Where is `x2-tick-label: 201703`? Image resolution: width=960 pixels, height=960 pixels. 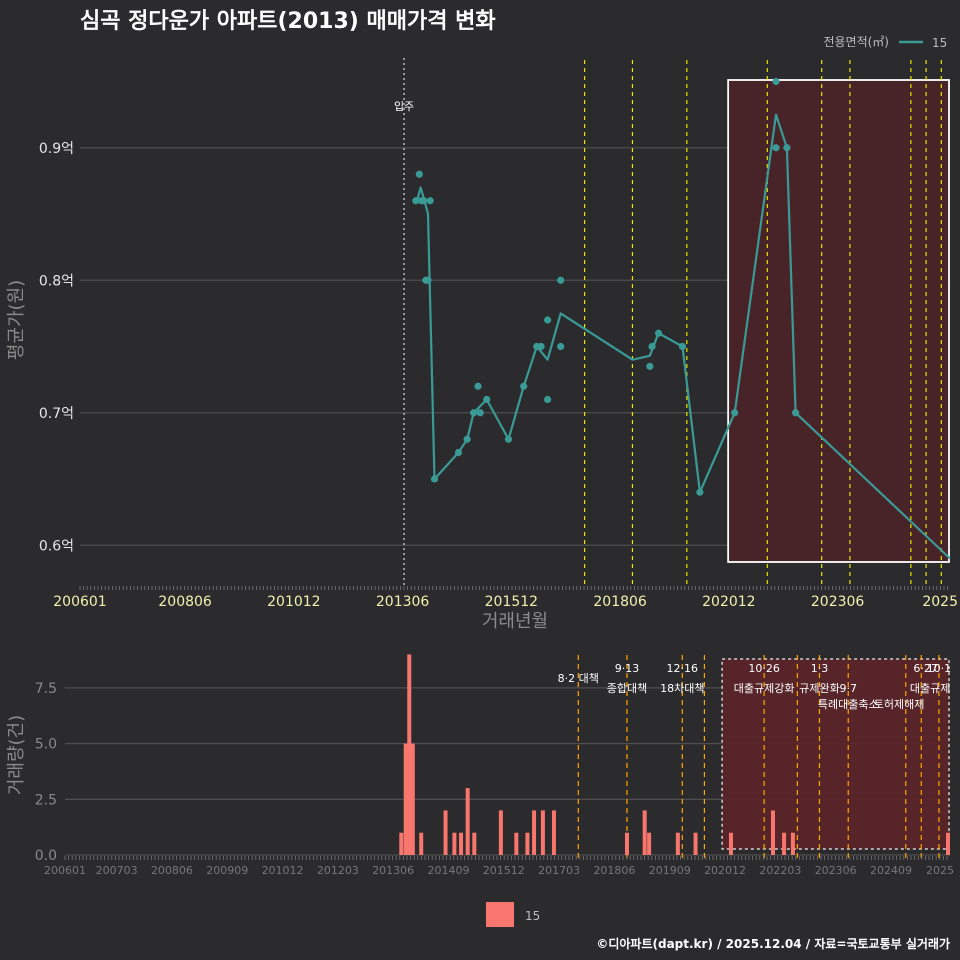
x2-tick-label: 201703 is located at coordinates (559, 870).